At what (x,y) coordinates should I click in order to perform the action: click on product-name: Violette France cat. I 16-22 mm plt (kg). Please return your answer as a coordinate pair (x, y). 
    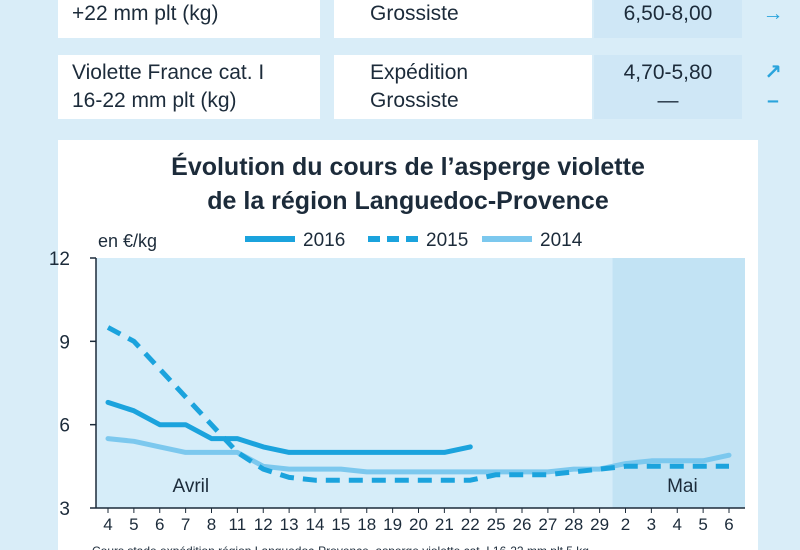
    Looking at the image, I should click on (189, 87).